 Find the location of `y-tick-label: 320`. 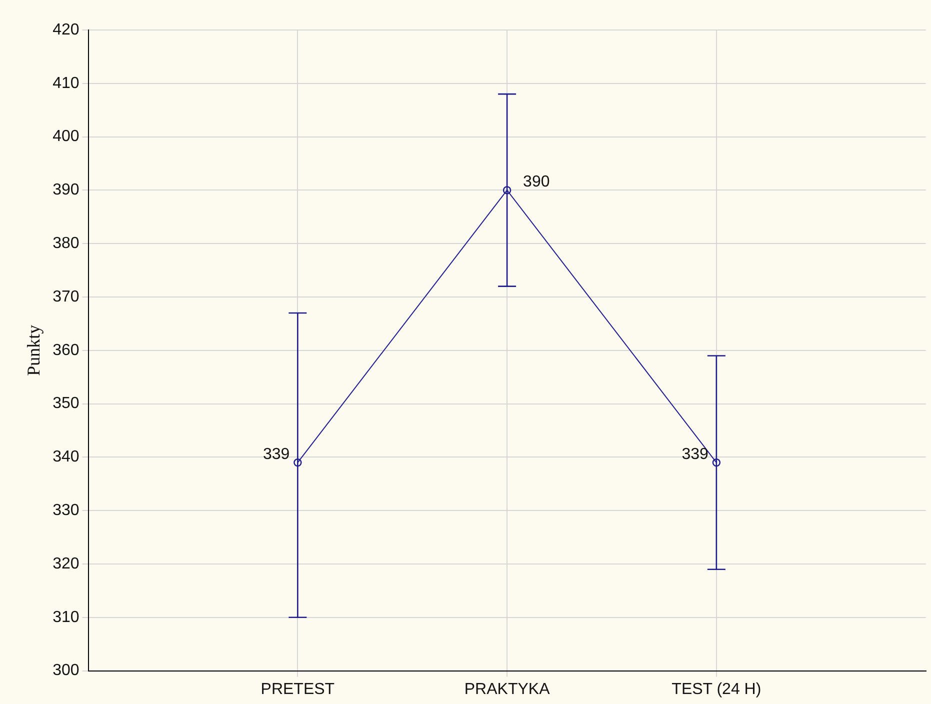

y-tick-label: 320 is located at coordinates (66, 563).